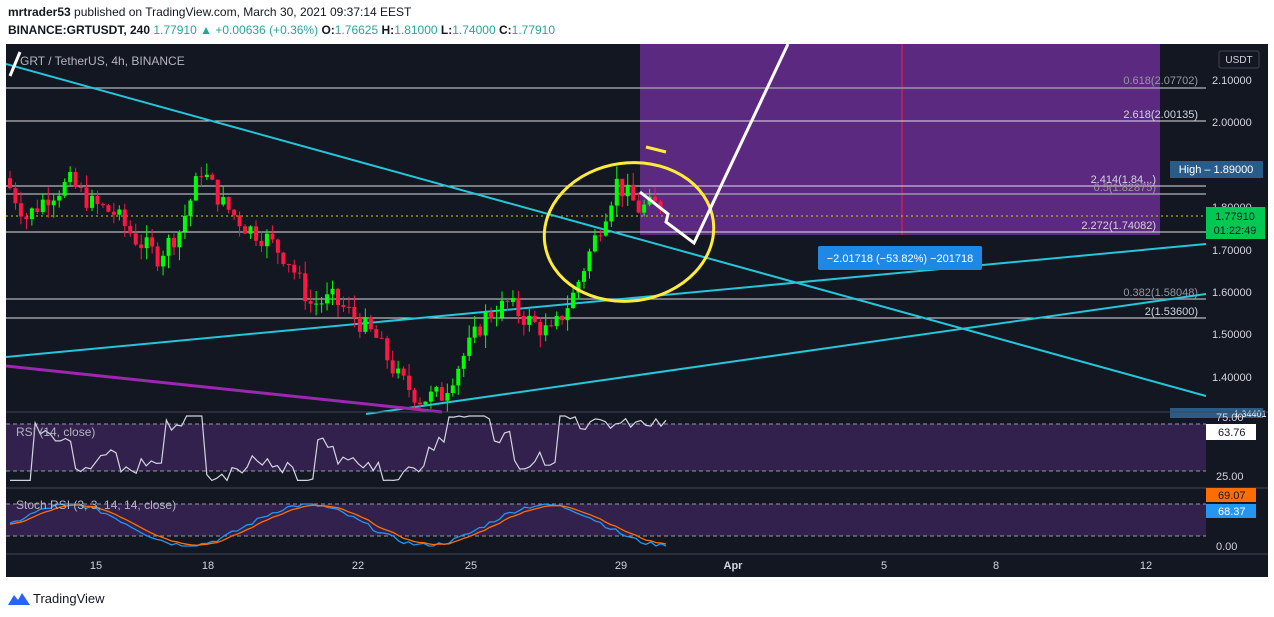 This screenshot has height=617, width=1274. What do you see at coordinates (1232, 293) in the screenshot?
I see `price-tick: 1.60000` at bounding box center [1232, 293].